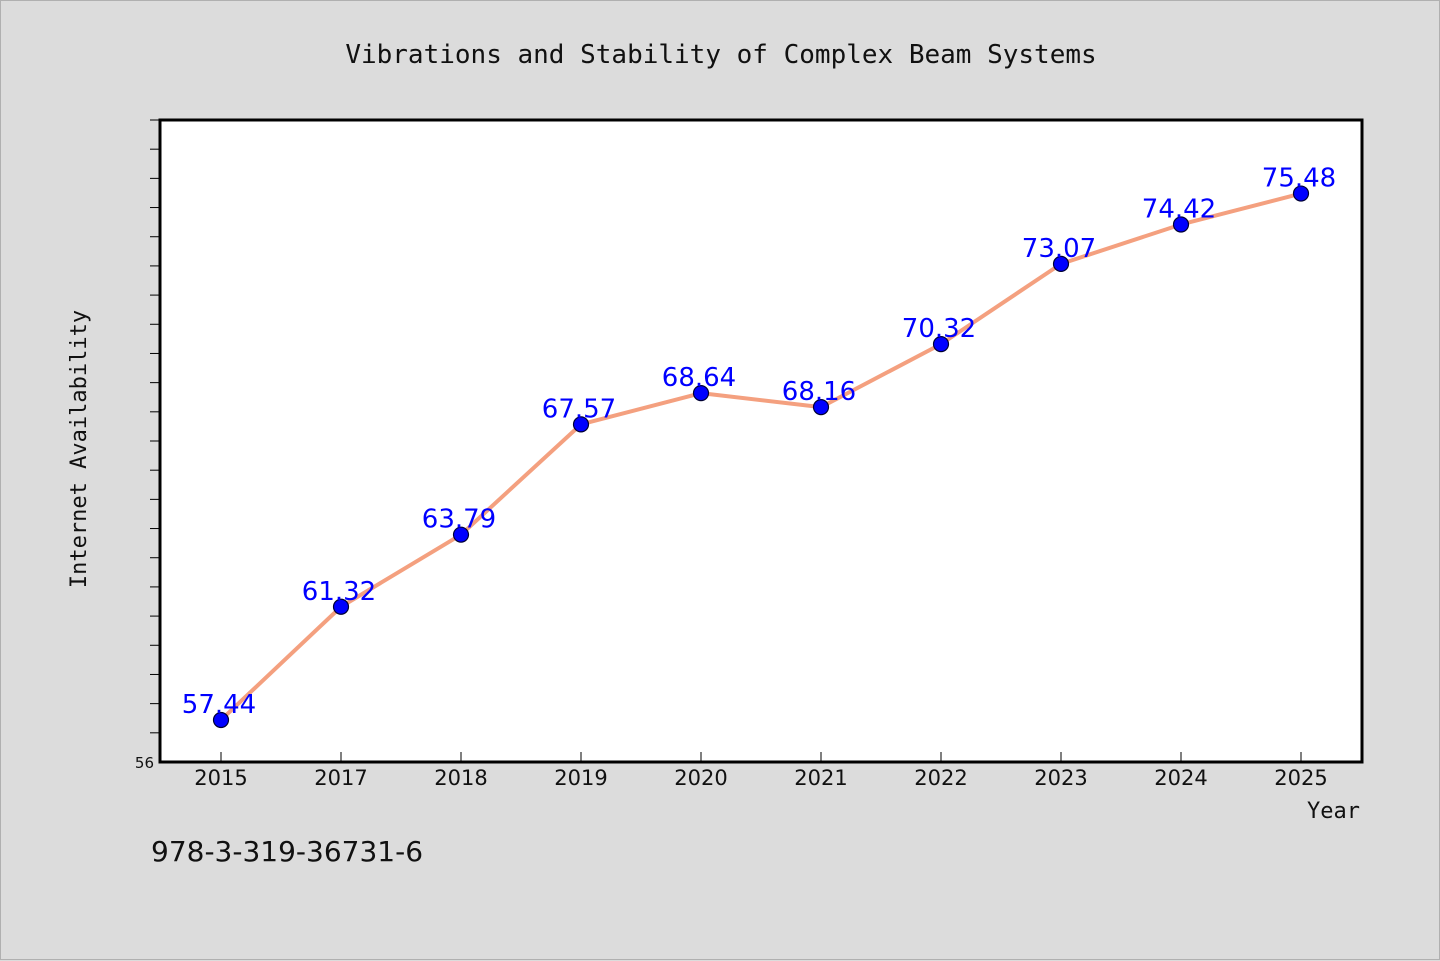 This screenshot has width=1440, height=961. What do you see at coordinates (1180, 778) in the screenshot?
I see `x-tick-label: 2024` at bounding box center [1180, 778].